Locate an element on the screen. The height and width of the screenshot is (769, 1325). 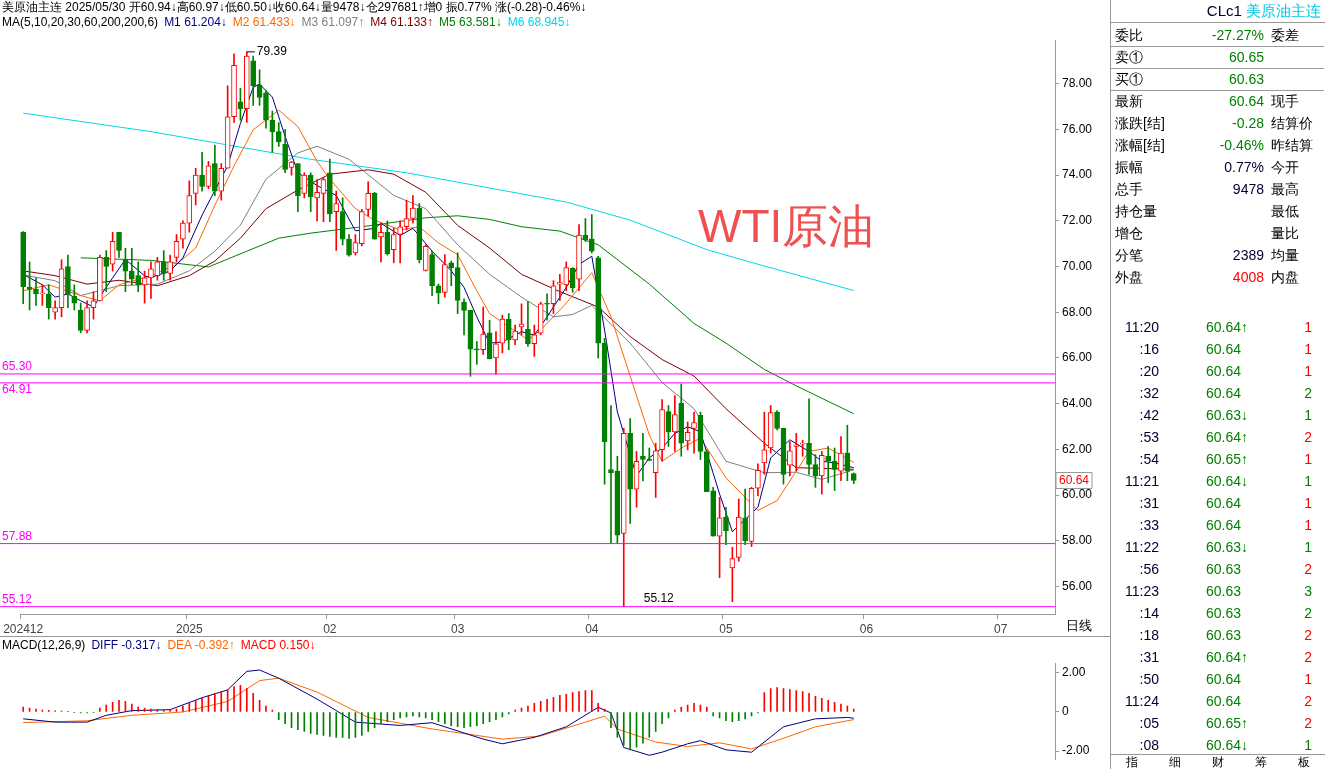
category-label: 涨幅[结] is located at coordinates (1140, 145).